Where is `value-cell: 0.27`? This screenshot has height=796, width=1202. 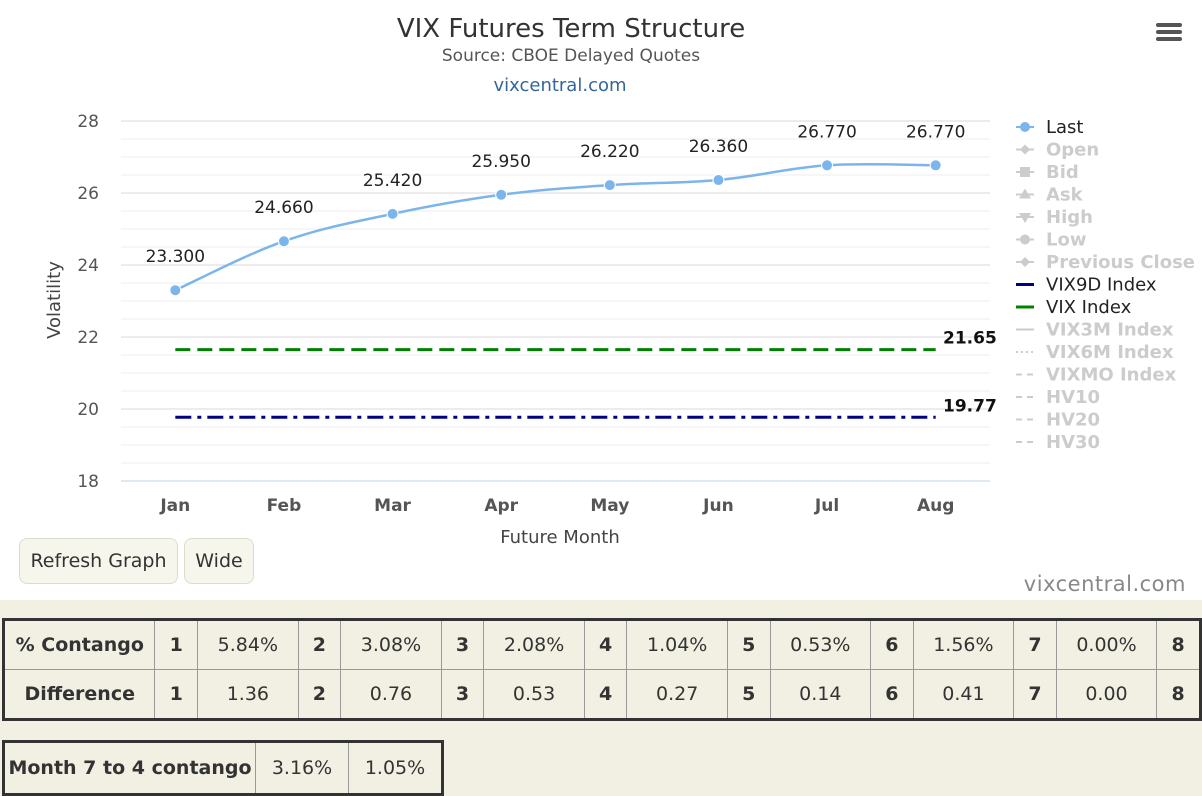
value-cell: 0.27 is located at coordinates (677, 694).